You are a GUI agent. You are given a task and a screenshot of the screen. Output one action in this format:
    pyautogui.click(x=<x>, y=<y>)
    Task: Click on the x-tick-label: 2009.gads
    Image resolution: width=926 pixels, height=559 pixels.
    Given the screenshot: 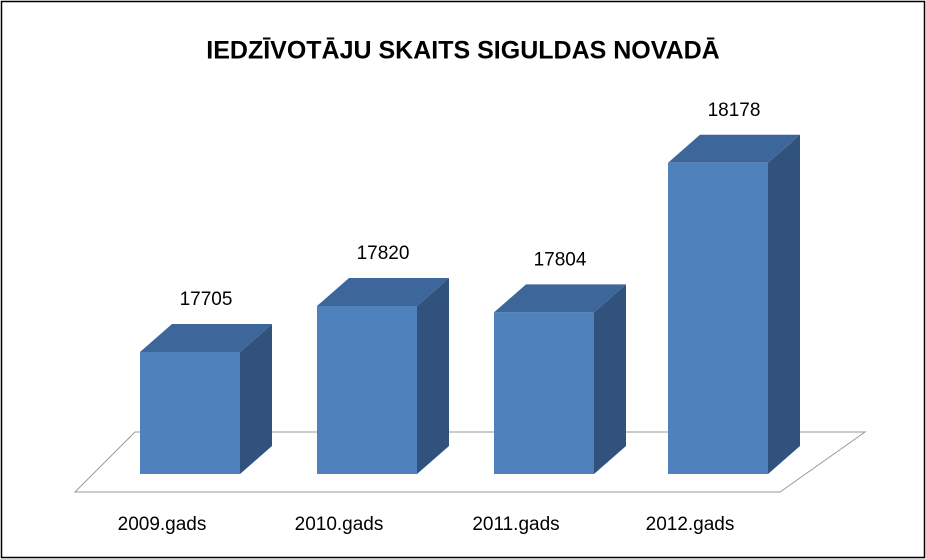 What is the action you would take?
    pyautogui.click(x=162, y=524)
    